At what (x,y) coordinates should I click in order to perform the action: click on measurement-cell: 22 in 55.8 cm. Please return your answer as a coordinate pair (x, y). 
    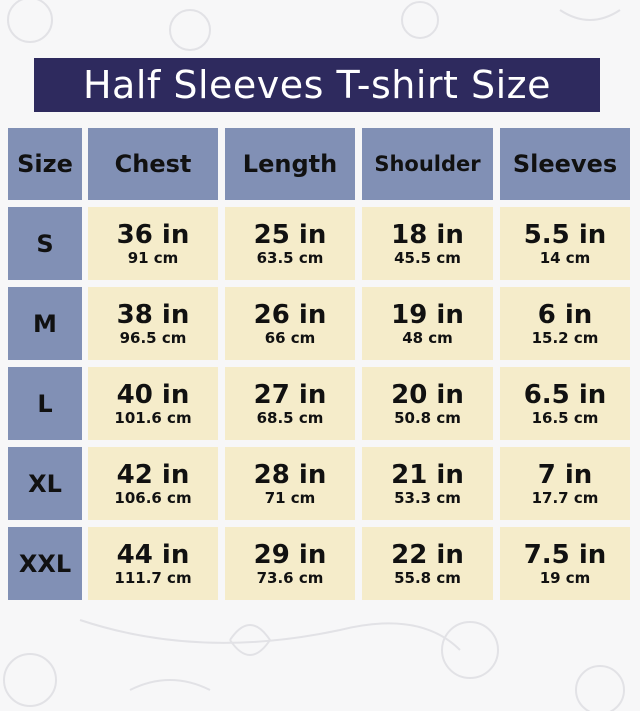
    Looking at the image, I should click on (427, 563).